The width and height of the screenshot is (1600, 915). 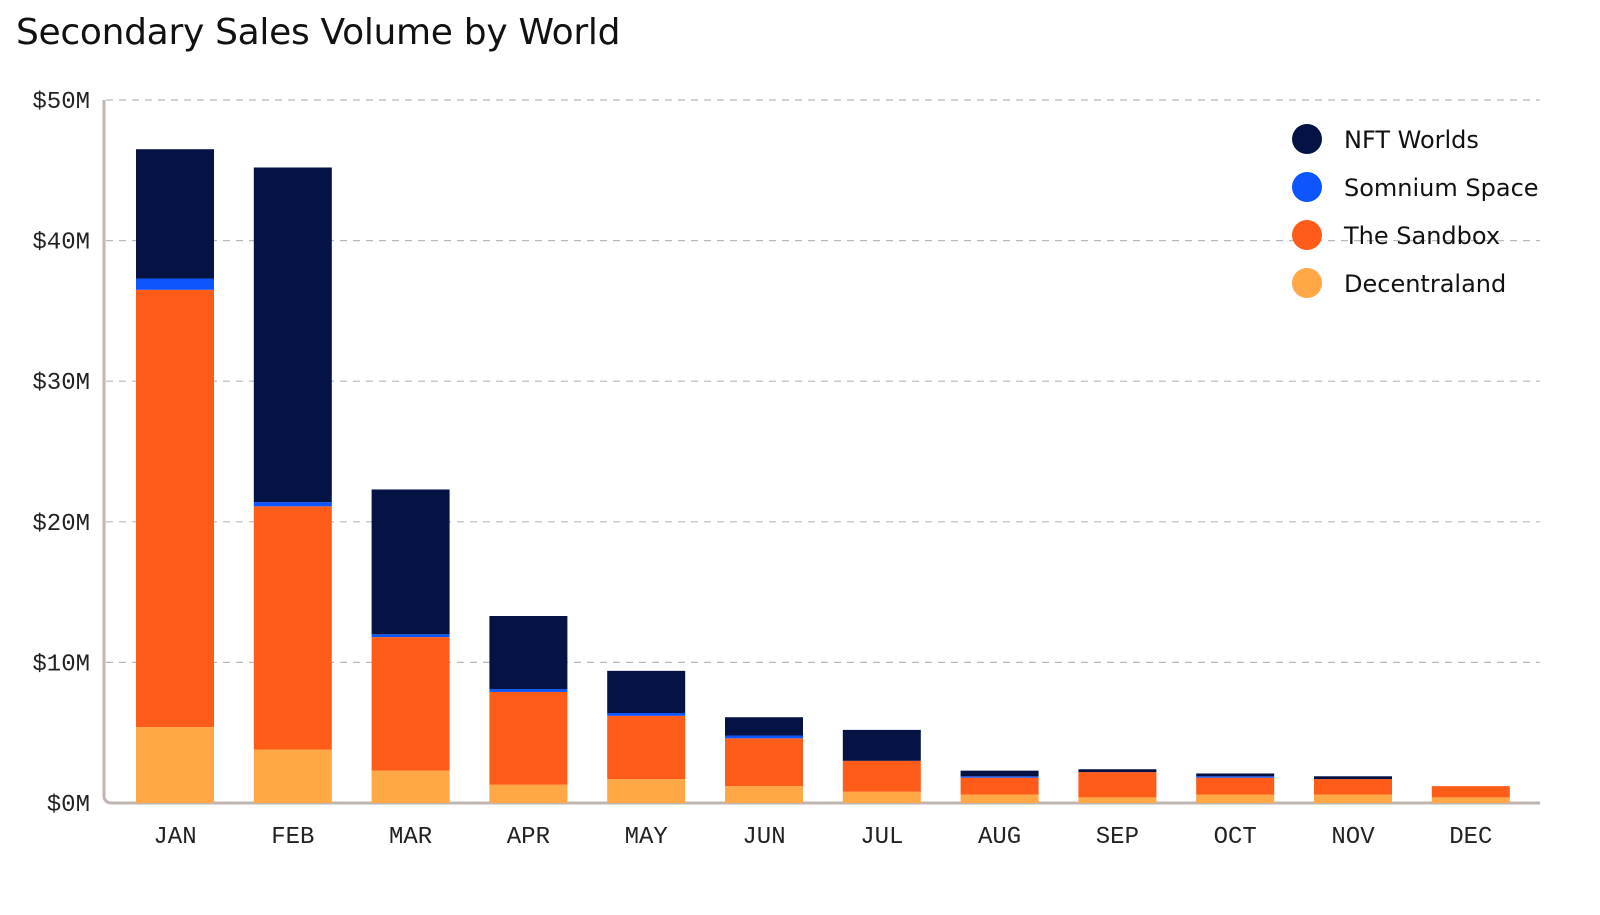 I want to click on bar-segment-somnium-space-apr, so click(x=528, y=690).